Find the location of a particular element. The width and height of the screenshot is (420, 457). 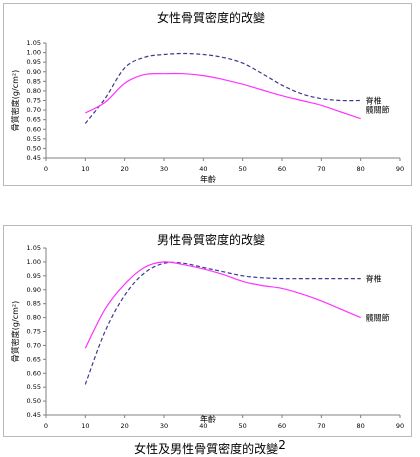

chart-title: 女性骨質密度的改變 is located at coordinates (211, 17).